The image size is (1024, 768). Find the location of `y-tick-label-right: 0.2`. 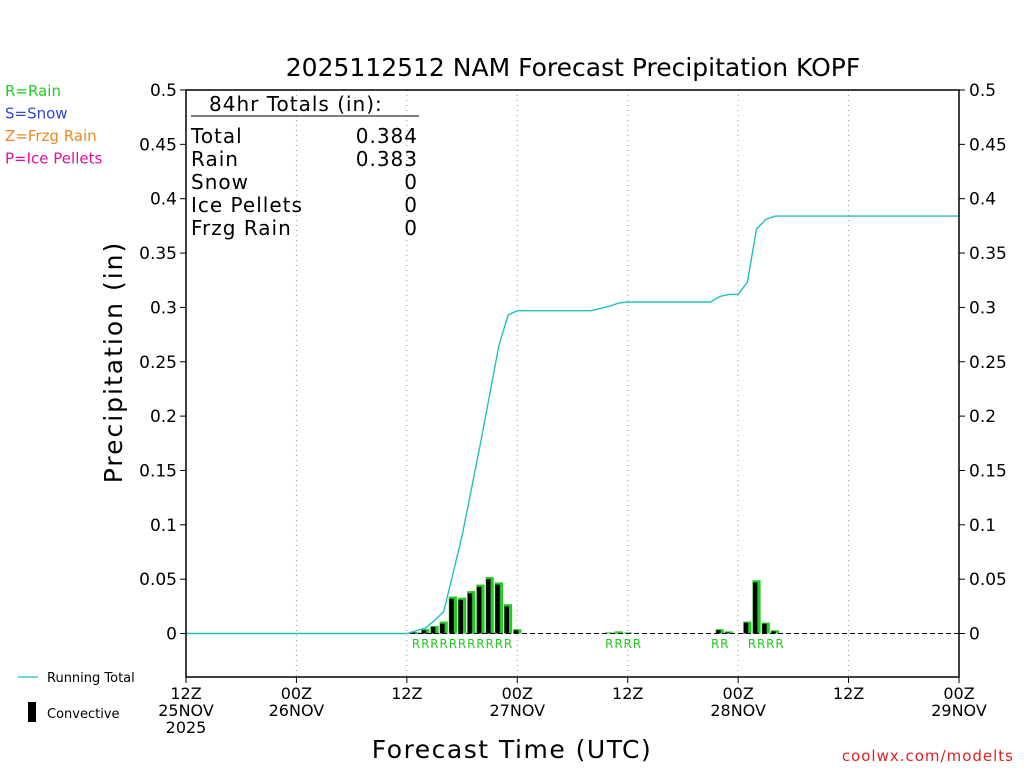

y-tick-label-right: 0.2 is located at coordinates (982, 417).